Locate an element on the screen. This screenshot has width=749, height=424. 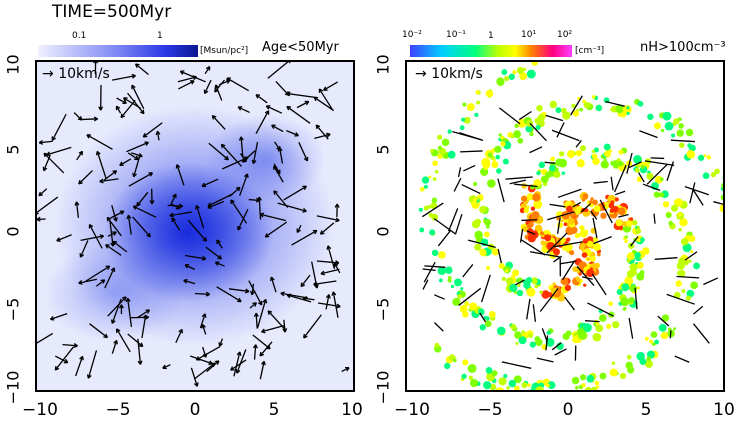
right-colorbar-tick-1: 10⁻² is located at coordinates (412, 35).